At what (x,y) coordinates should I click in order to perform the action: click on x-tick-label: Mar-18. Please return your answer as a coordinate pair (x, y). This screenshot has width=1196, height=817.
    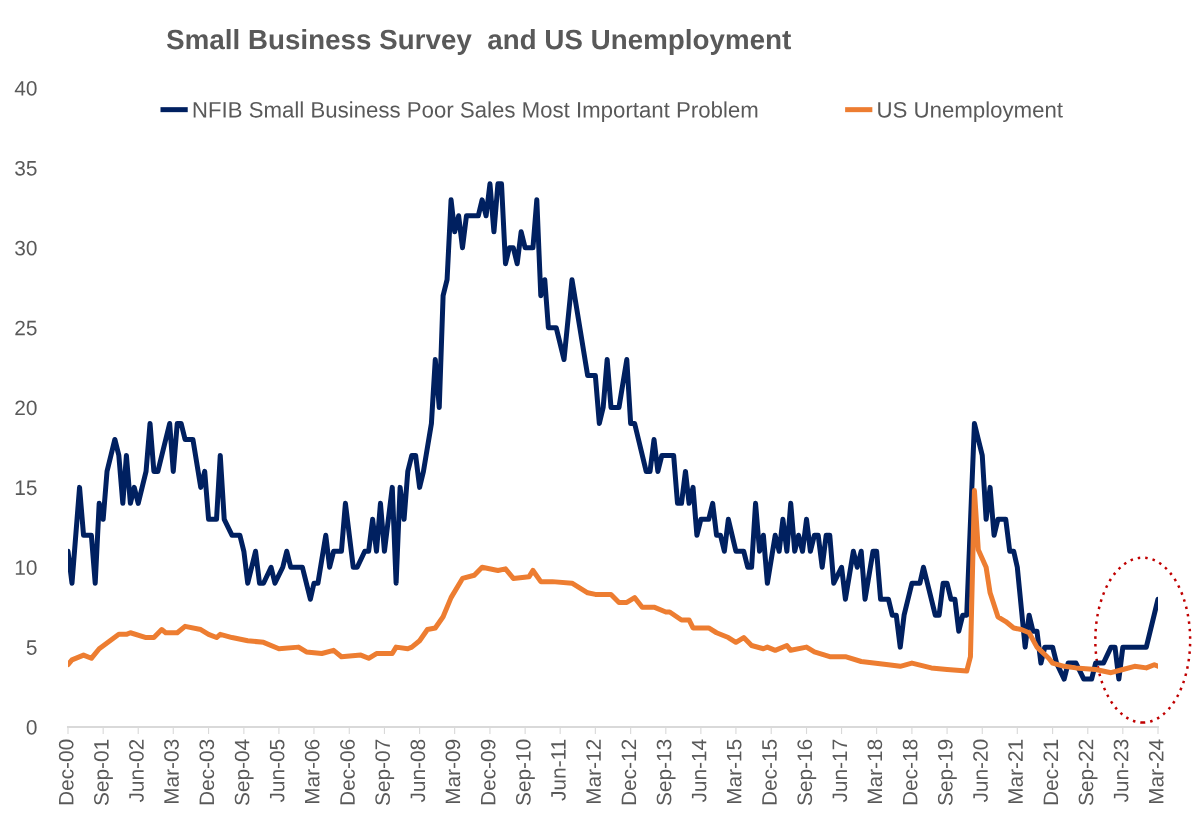
    Looking at the image, I should click on (875, 771).